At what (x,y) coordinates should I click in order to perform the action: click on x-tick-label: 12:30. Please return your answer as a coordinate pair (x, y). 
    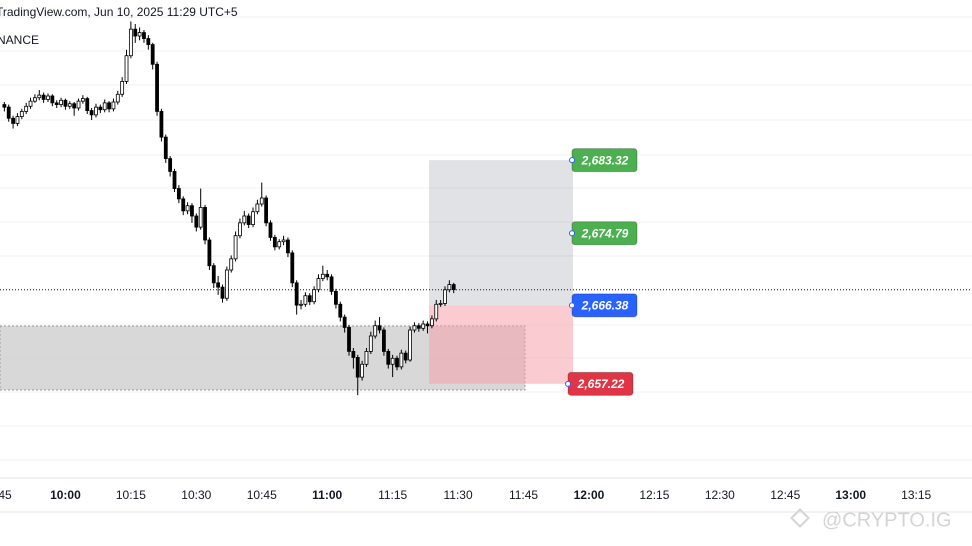
    Looking at the image, I should click on (720, 495).